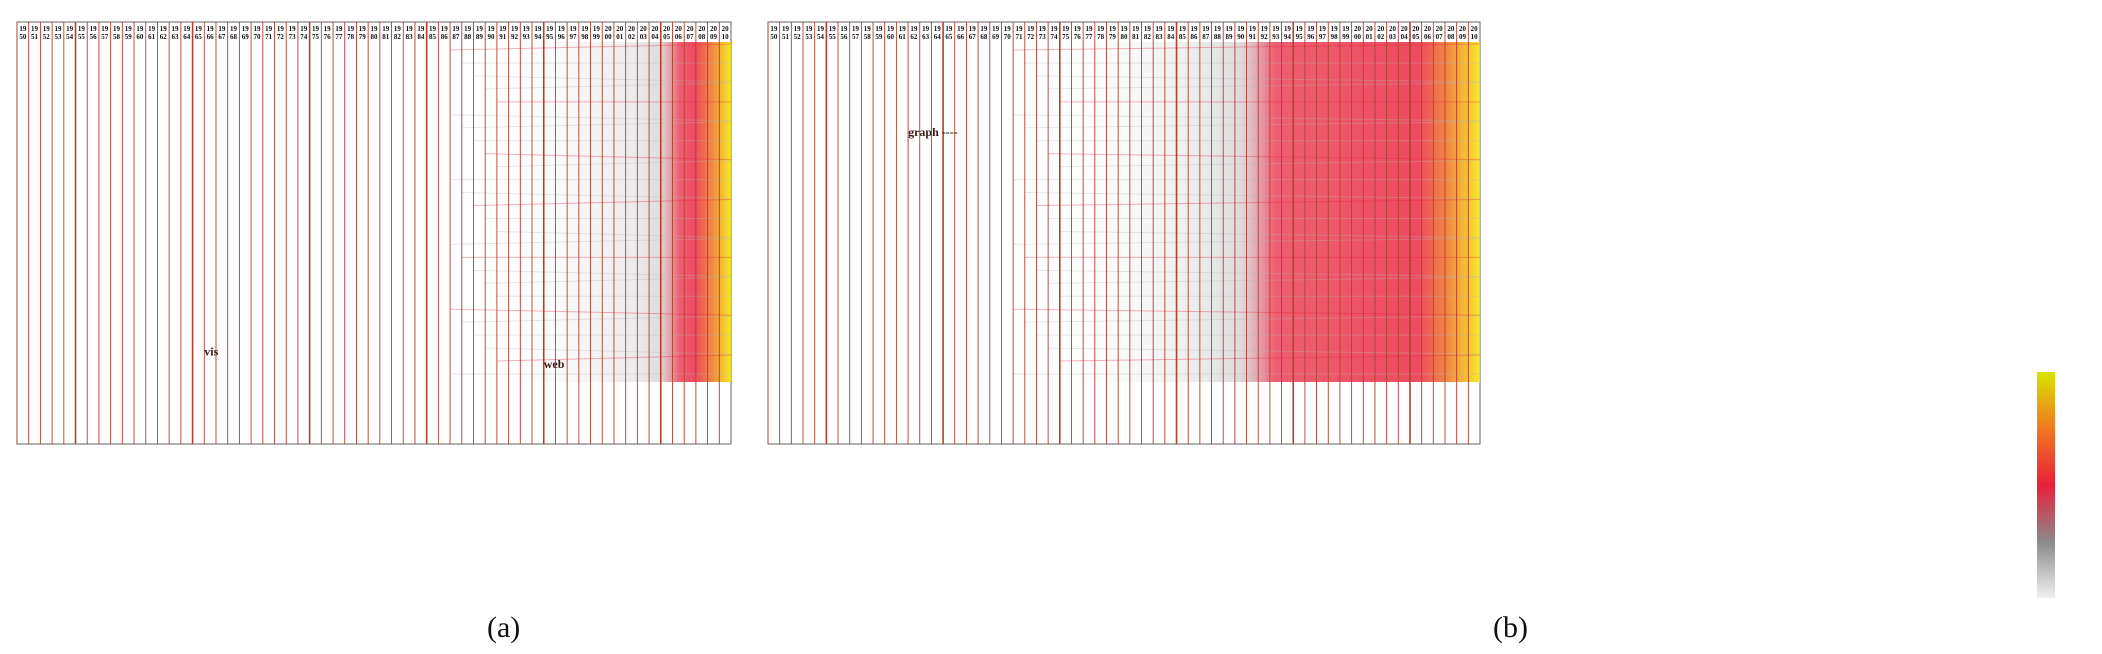 Image resolution: width=2102 pixels, height=654 pixels. Describe the element at coordinates (1019, 37) in the screenshot. I see `year-label-decade: 71` at that location.